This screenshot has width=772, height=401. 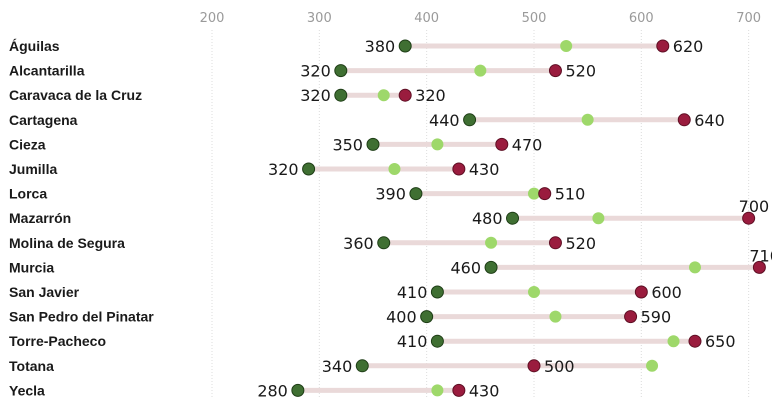 I want to click on x-tick-label-200: 200, so click(x=212, y=18).